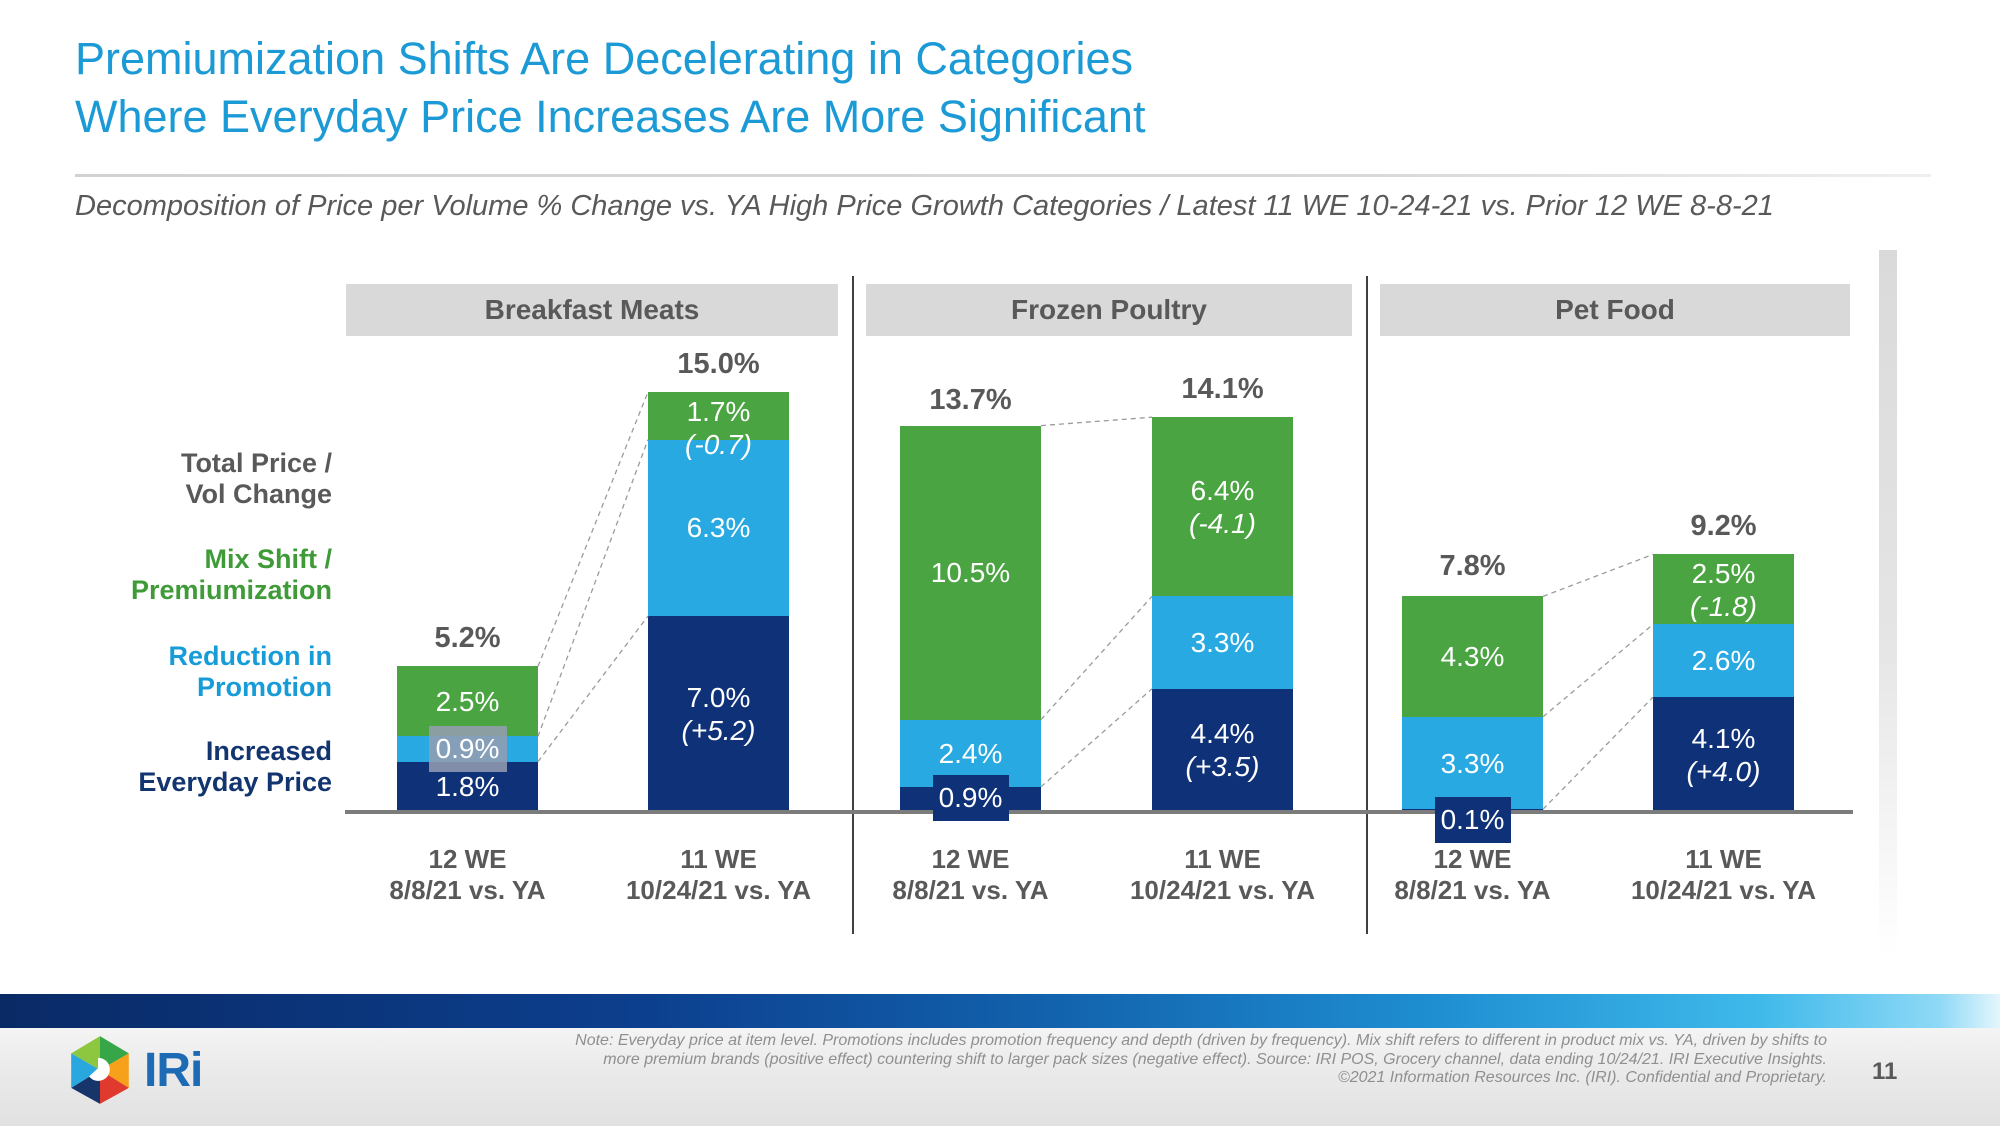 This screenshot has width=2000, height=1126. What do you see at coordinates (231, 590) in the screenshot?
I see `axis-legend-line: Premiumization` at bounding box center [231, 590].